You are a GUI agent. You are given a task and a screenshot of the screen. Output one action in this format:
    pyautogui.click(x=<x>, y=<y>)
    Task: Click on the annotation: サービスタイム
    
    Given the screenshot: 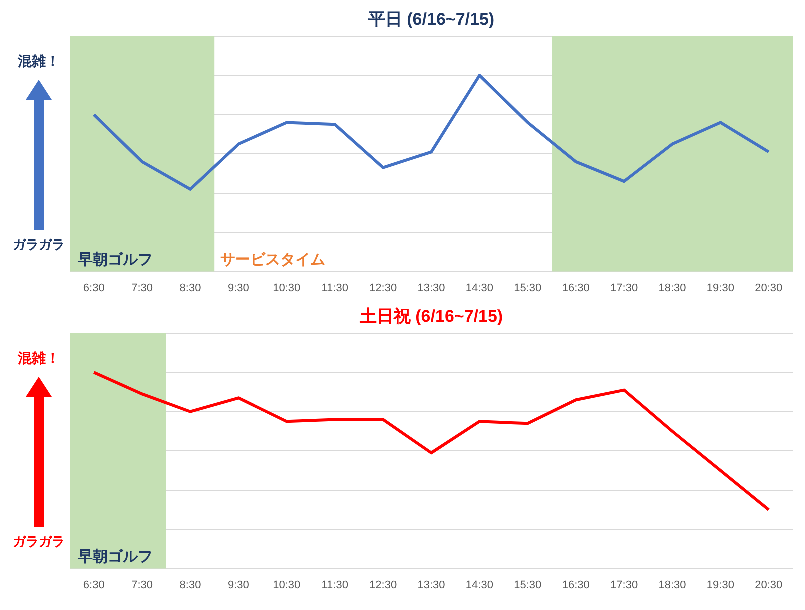 What is the action you would take?
    pyautogui.click(x=273, y=259)
    